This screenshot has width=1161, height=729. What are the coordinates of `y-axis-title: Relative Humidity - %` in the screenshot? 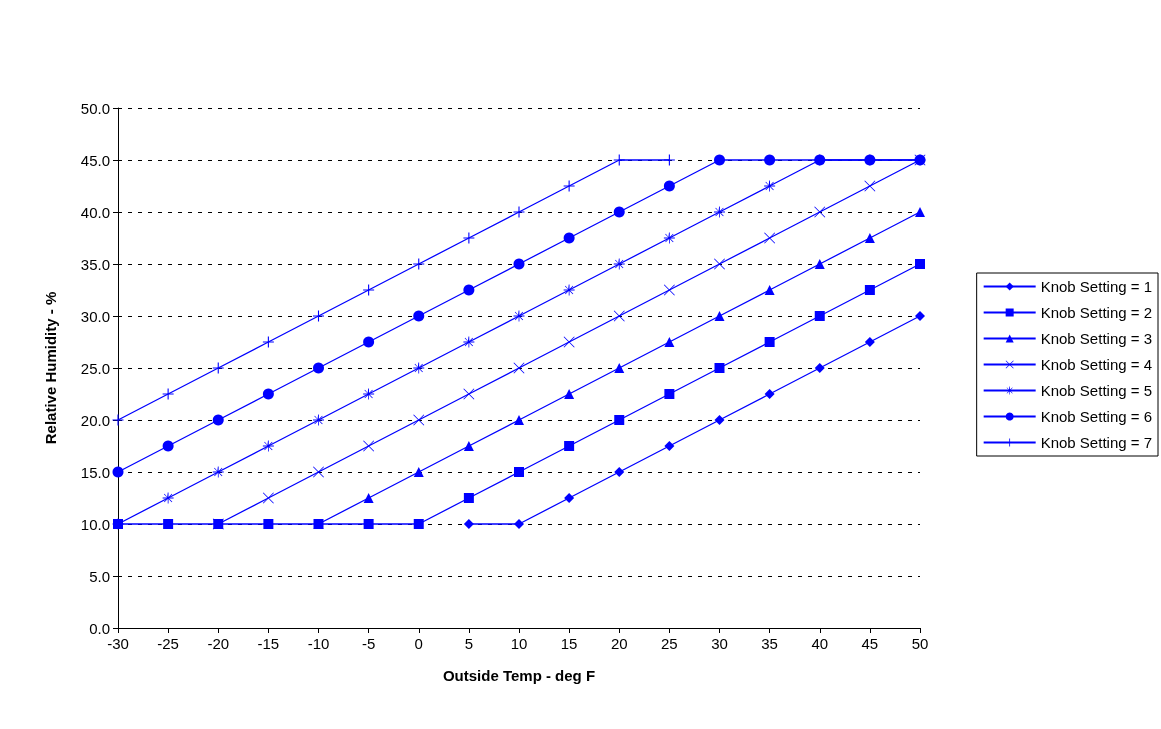 It's located at (50, 368).